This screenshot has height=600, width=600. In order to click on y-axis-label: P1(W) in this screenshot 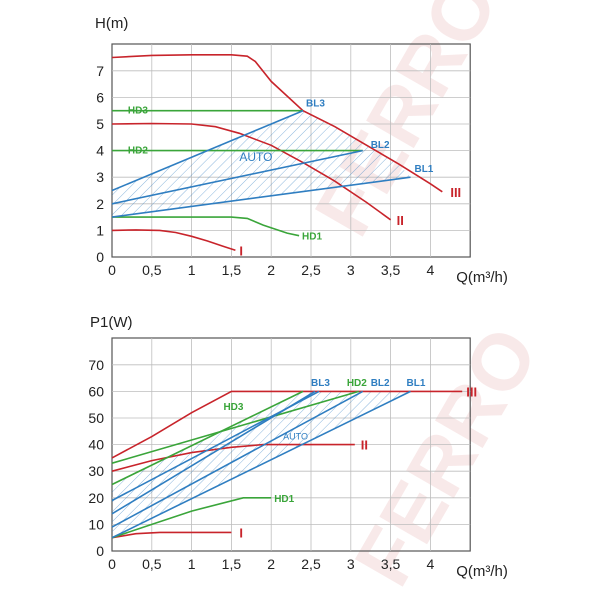, I will do `click(111, 322)`.